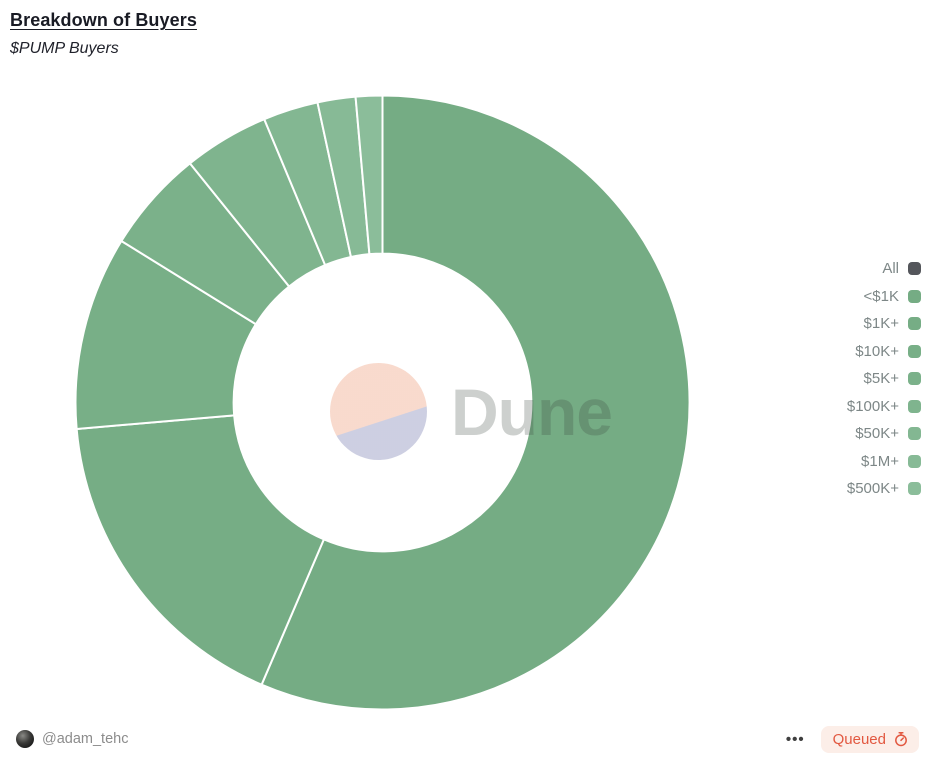  I want to click on author: @adam_tehc, so click(72, 739).